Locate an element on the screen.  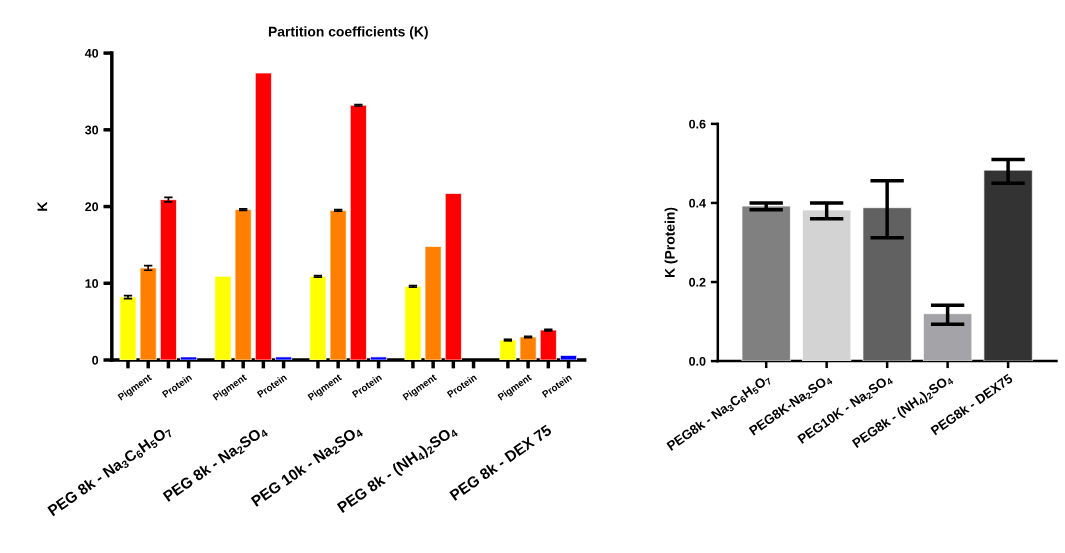
y-tick-label: 20 is located at coordinates (92, 207).